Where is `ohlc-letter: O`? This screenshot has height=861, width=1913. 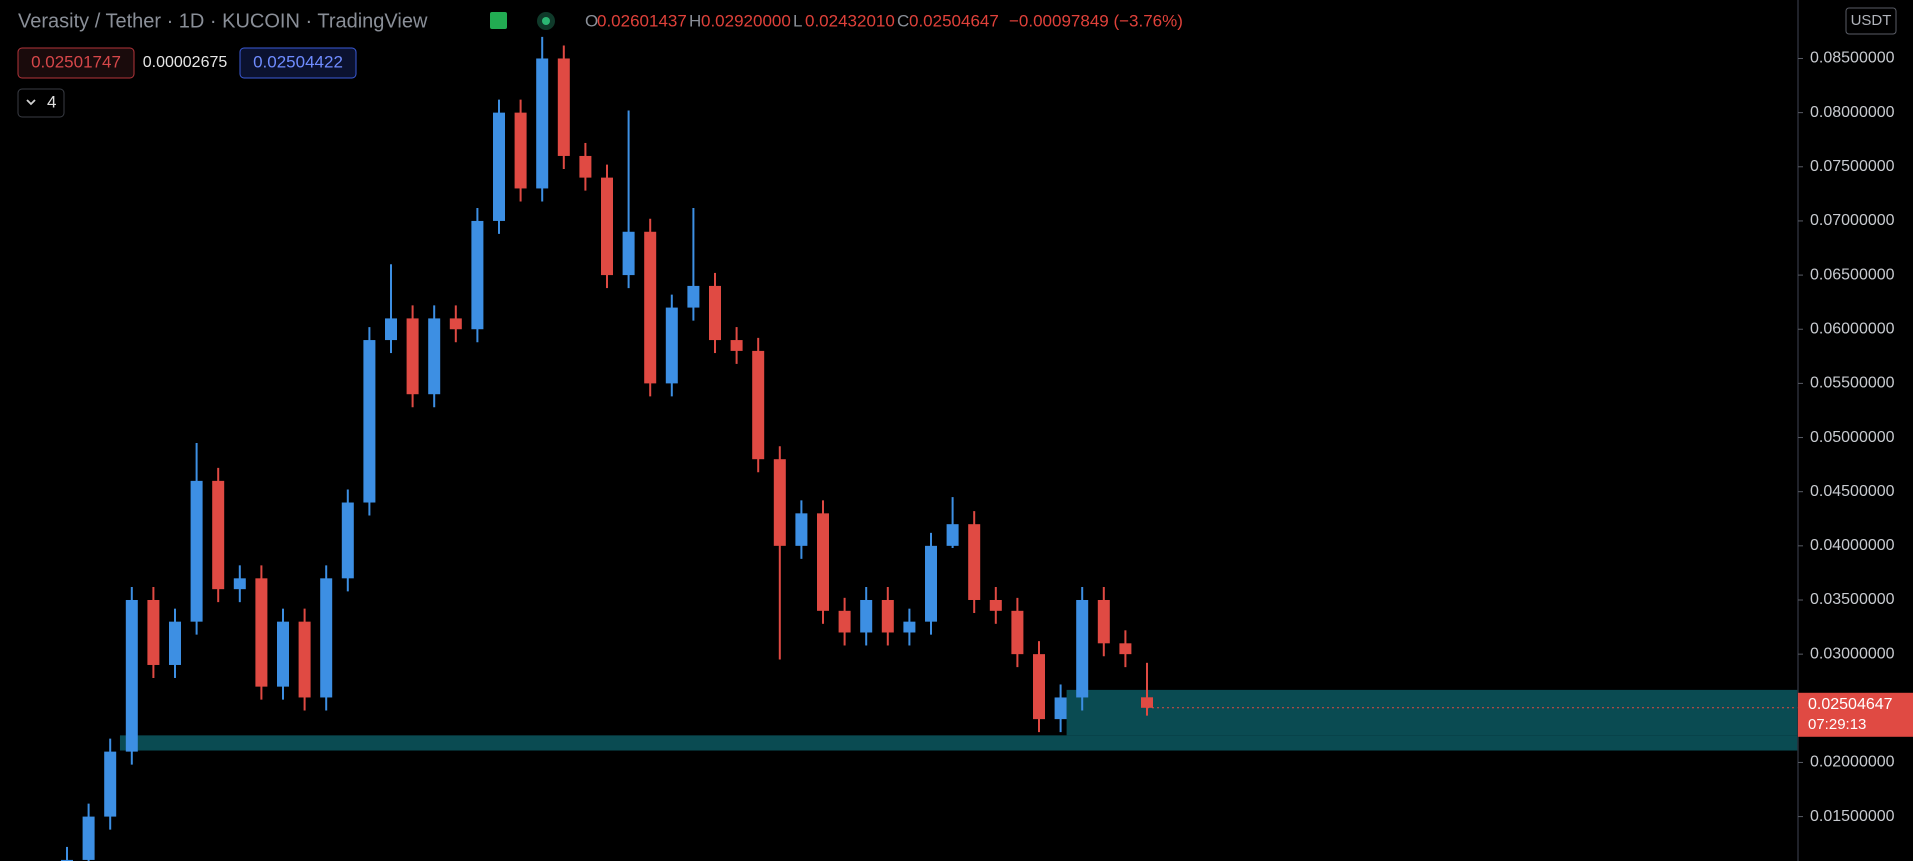 ohlc-letter: O is located at coordinates (591, 20).